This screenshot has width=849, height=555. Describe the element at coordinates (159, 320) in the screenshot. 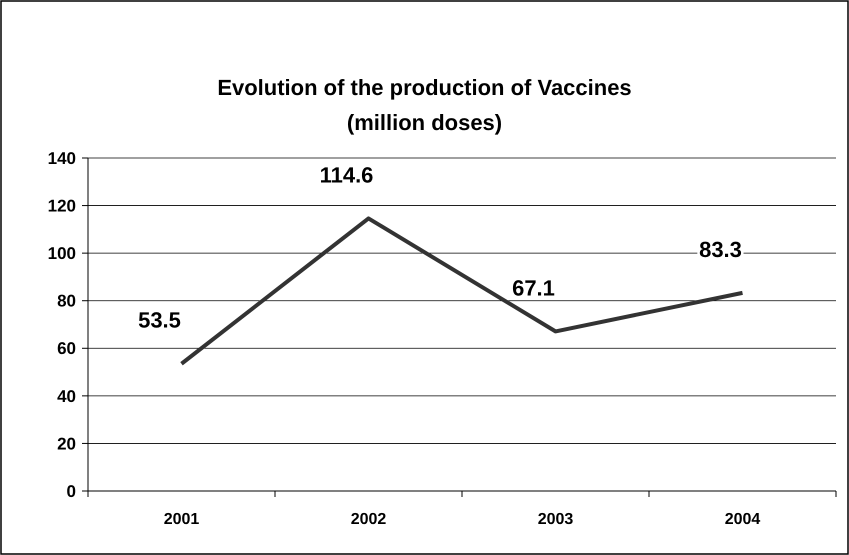

I see `data-label: 53.5` at that location.